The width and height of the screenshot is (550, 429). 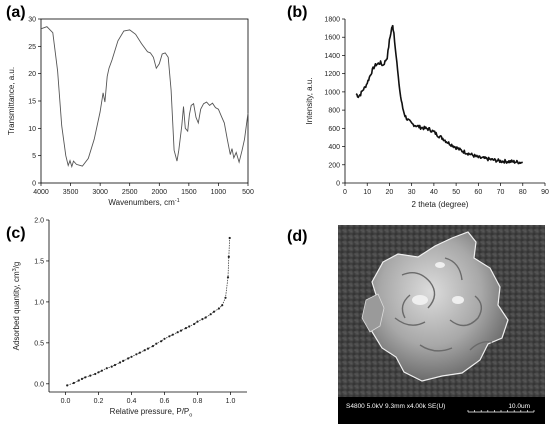 I want to click on adsorption-x-tick-label: 0.0, so click(x=66, y=401).